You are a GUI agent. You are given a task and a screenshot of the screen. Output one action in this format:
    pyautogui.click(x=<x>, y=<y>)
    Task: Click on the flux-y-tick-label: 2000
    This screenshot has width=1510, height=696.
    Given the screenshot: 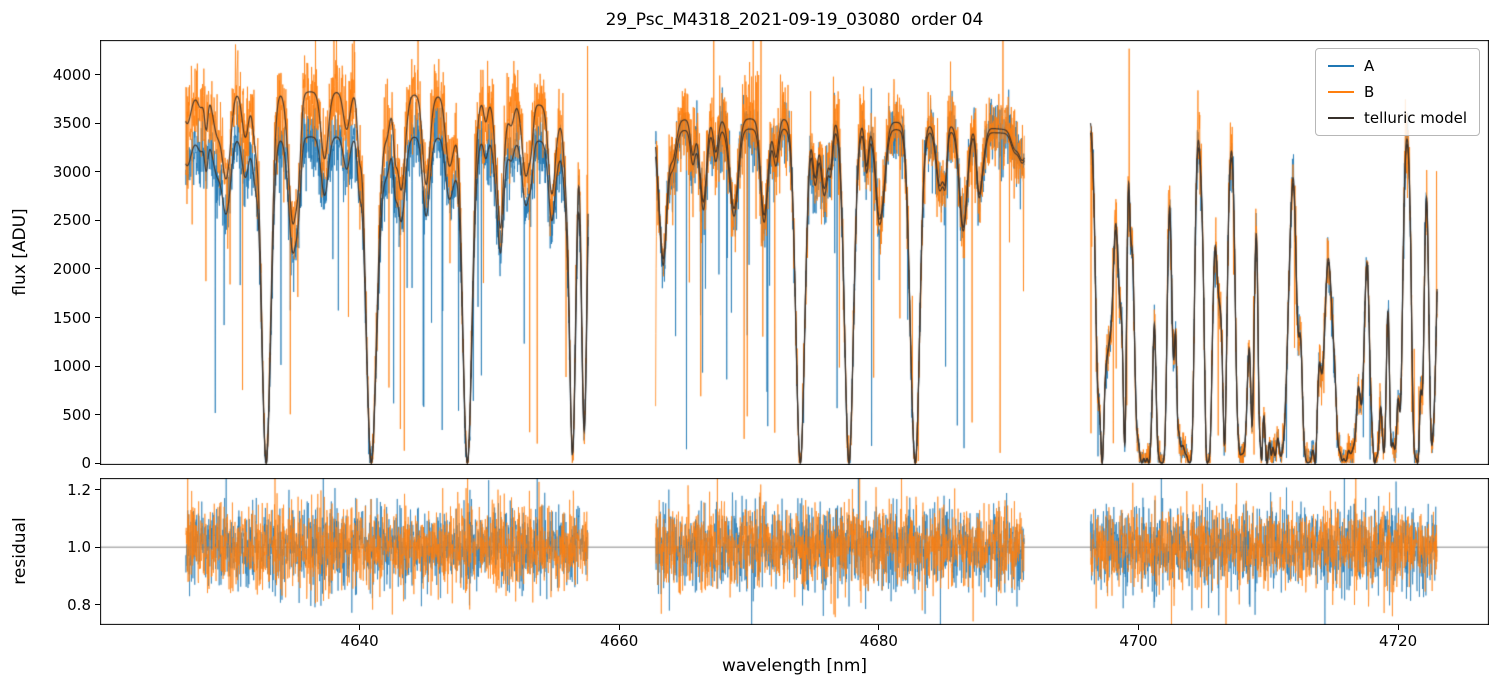 What is the action you would take?
    pyautogui.click(x=71, y=268)
    